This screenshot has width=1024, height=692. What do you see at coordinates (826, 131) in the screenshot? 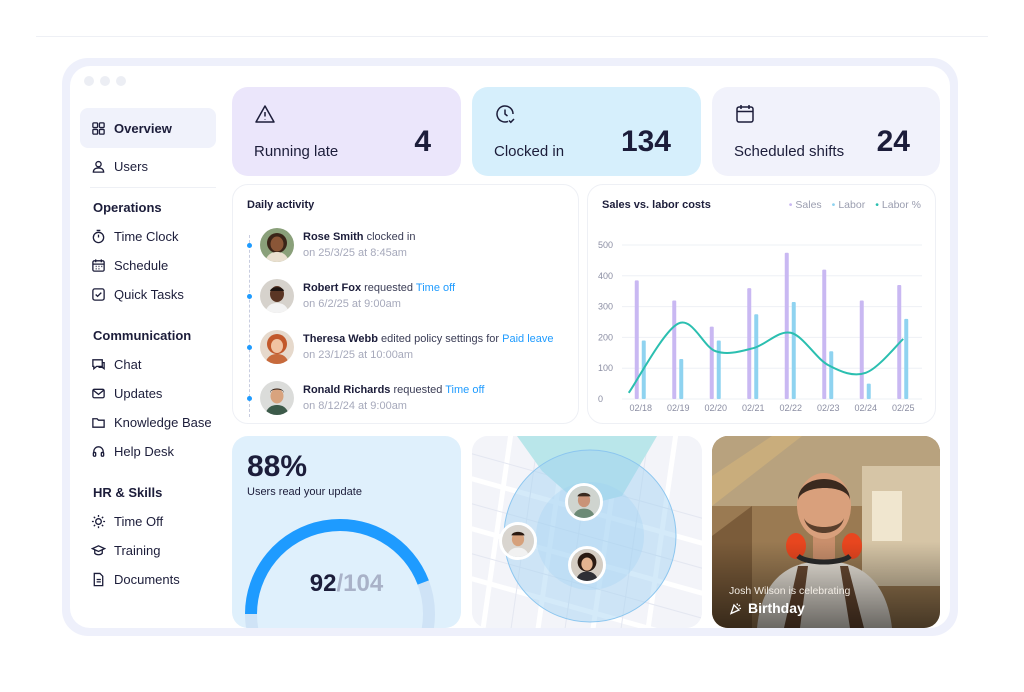
I see `stat-card-scheduled-shifts: Scheduled shifts 24` at bounding box center [826, 131].